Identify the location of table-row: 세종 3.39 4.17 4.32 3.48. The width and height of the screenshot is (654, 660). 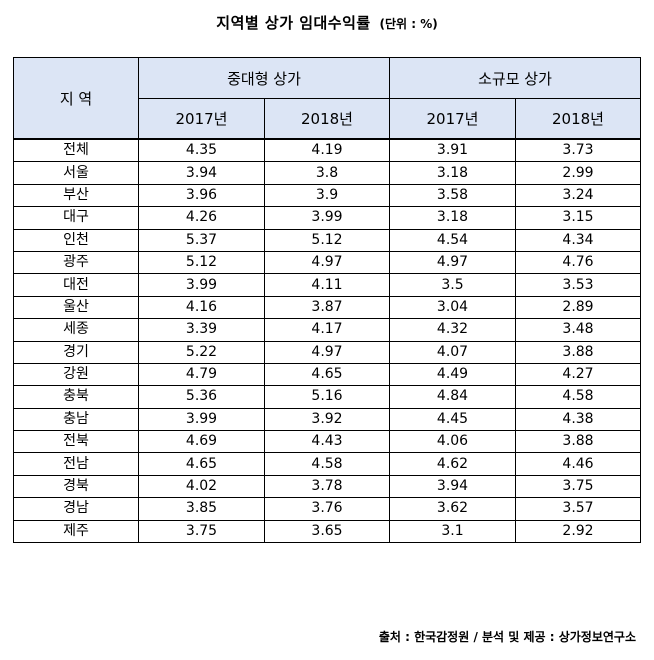
(327, 330).